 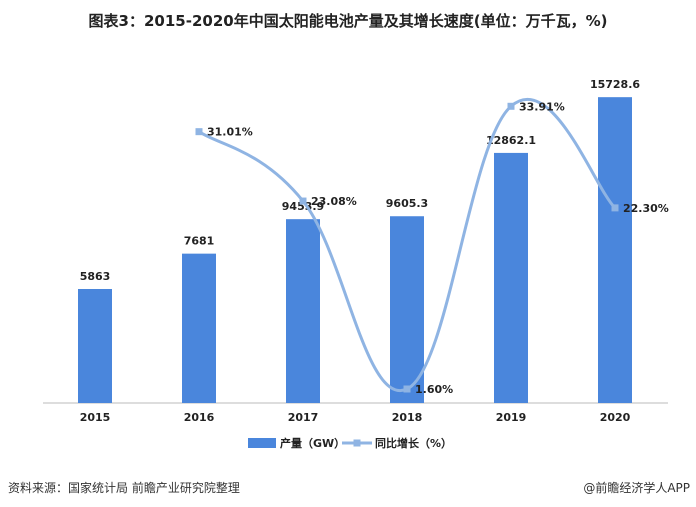 I want to click on watermark: @前瞻经济学人APP, so click(x=636, y=488).